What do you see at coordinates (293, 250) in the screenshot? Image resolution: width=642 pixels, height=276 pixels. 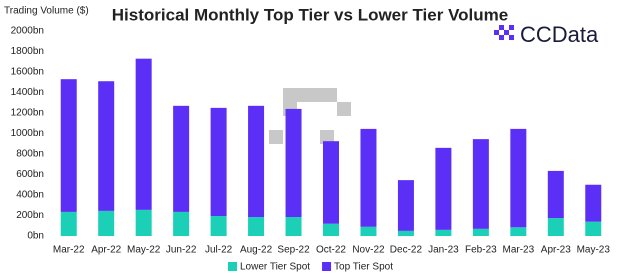 I see `x-tick-label: Sep-22` at bounding box center [293, 250].